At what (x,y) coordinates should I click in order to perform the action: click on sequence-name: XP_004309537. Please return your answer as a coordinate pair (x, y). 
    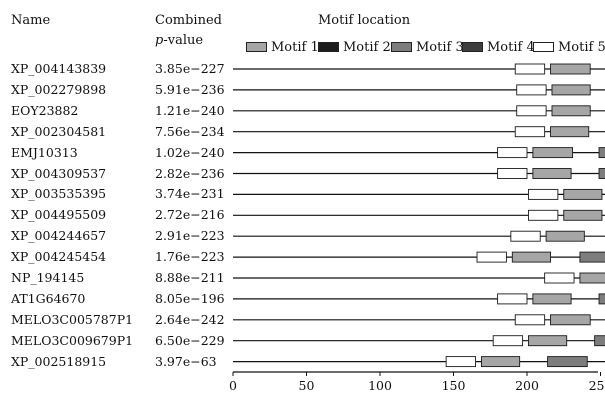
    Looking at the image, I should click on (59, 173).